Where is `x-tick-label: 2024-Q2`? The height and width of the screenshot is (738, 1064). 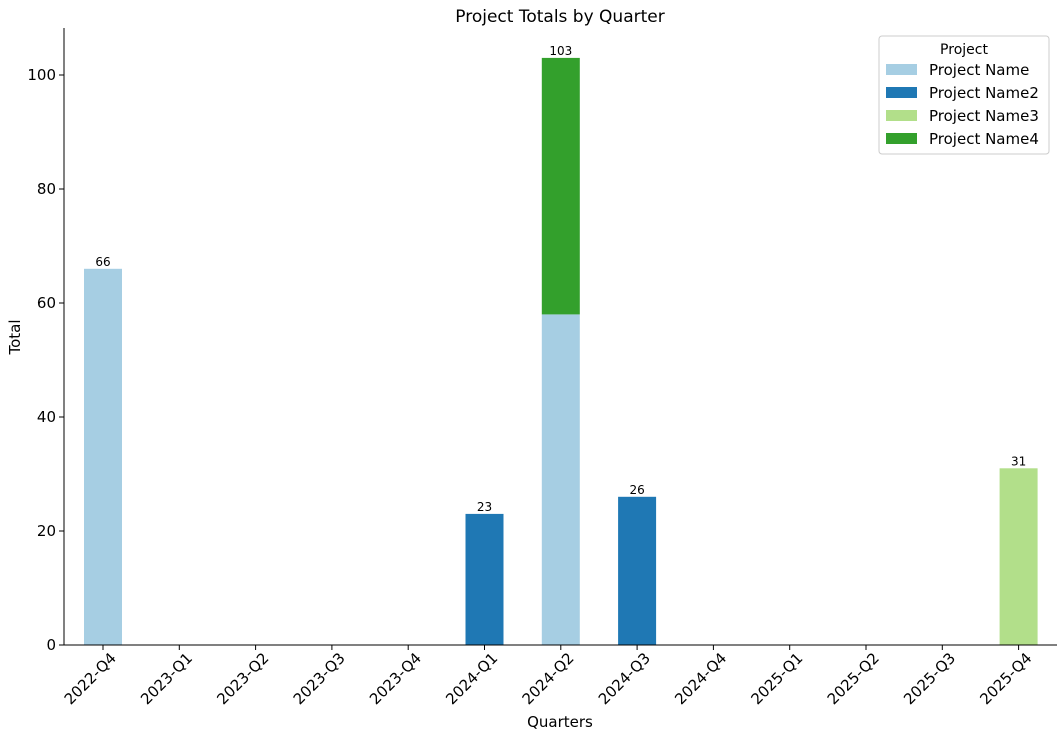 x-tick-label: 2024-Q2 is located at coordinates (548, 678).